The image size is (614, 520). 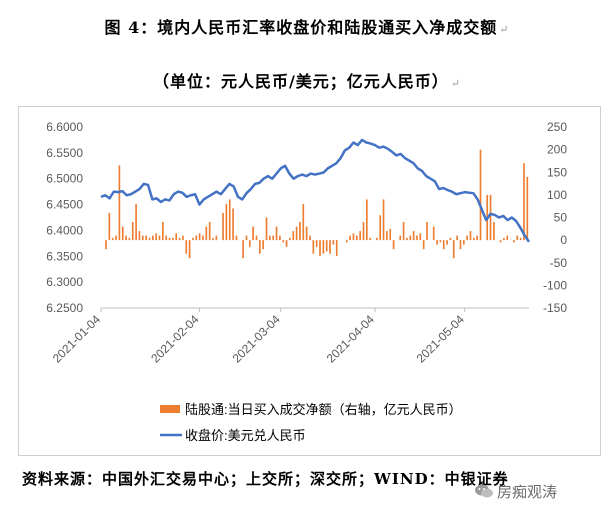 I want to click on right-axis-tick-label: 150, so click(x=557, y=172).